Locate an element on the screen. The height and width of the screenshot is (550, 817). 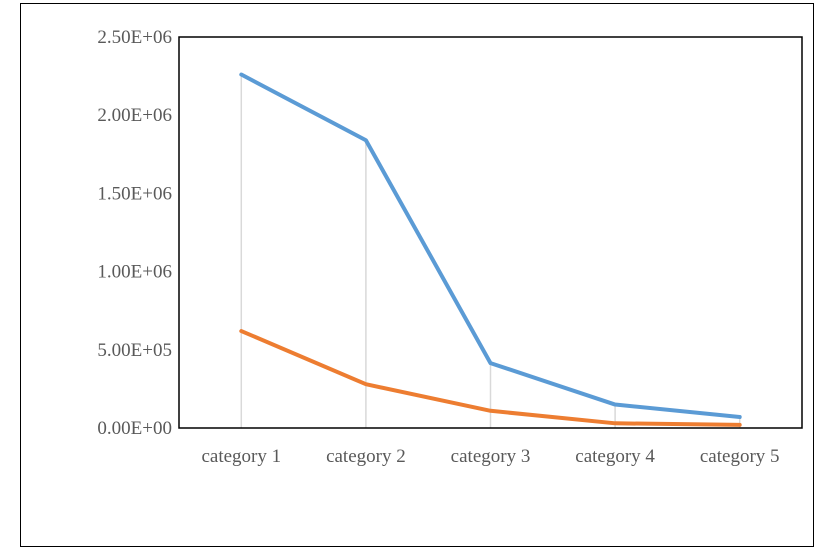
y-tick-label: 0.00E+00 is located at coordinates (134, 428).